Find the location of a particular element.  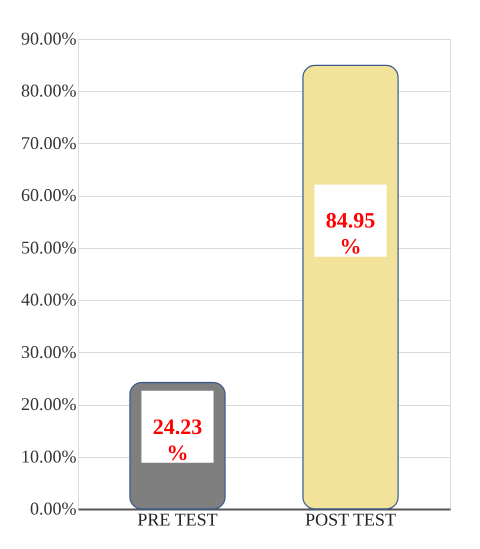

y-tick-label: 90.00% is located at coordinates (48, 38).